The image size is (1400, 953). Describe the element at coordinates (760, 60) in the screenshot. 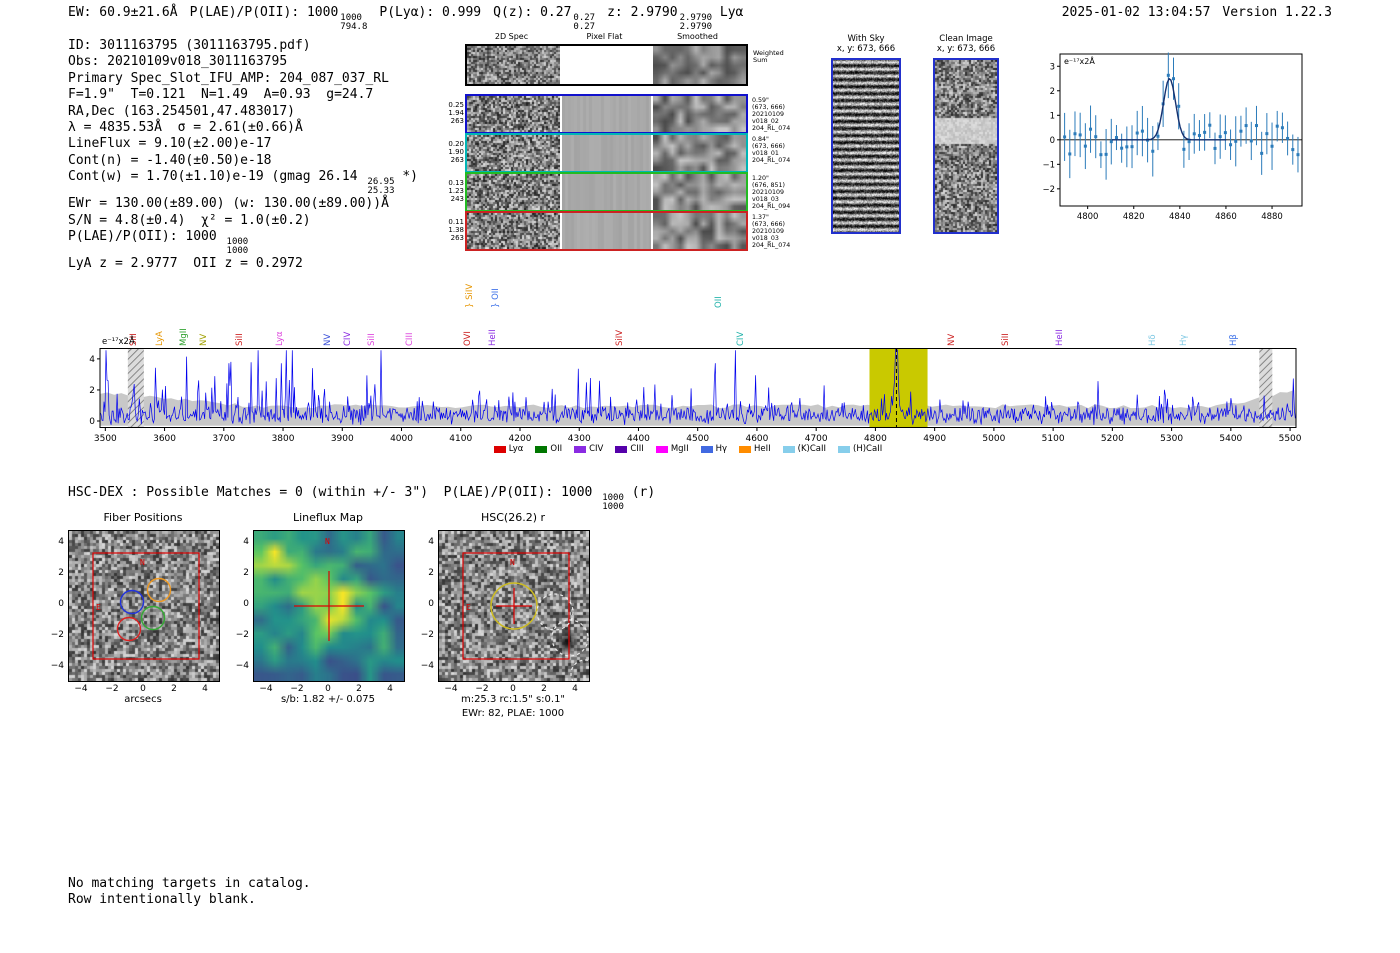

I see `weighted-sum-label-line: Sum` at that location.